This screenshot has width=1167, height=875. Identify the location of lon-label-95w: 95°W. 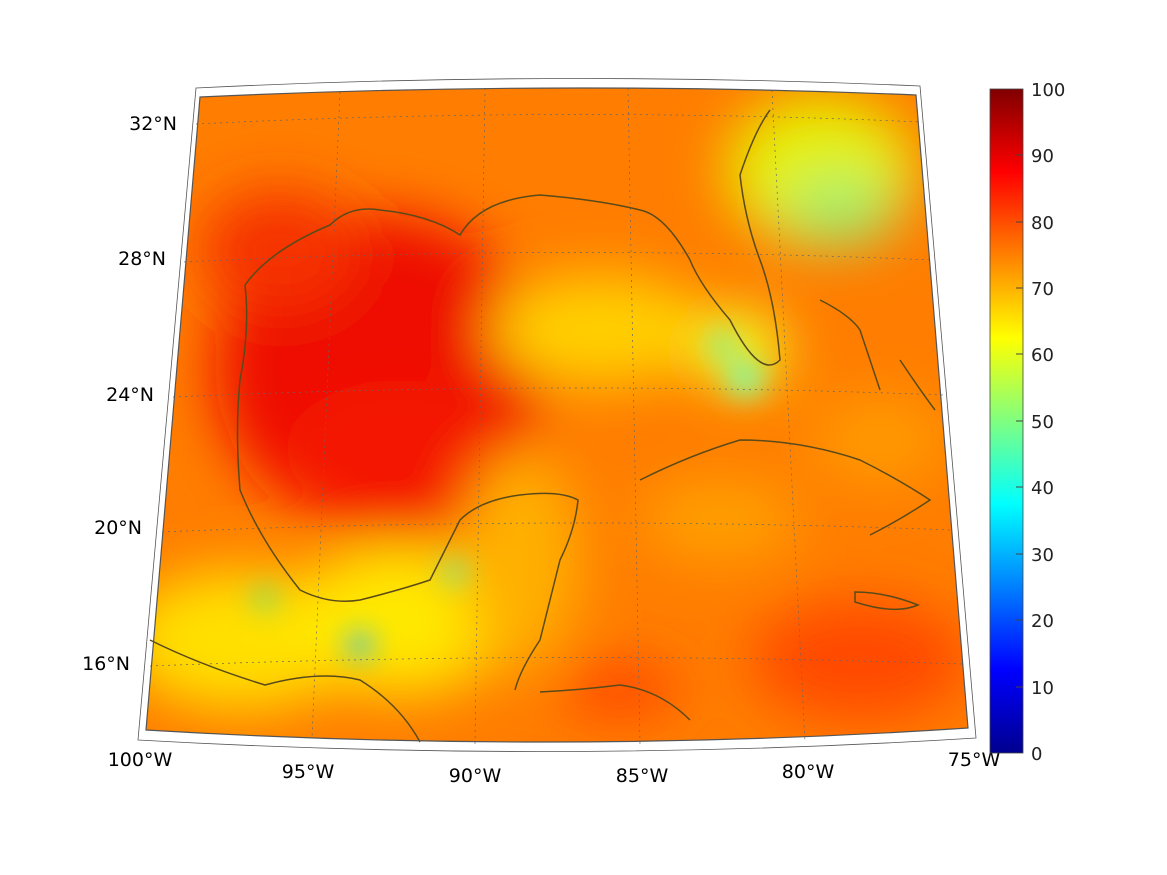
(308, 772).